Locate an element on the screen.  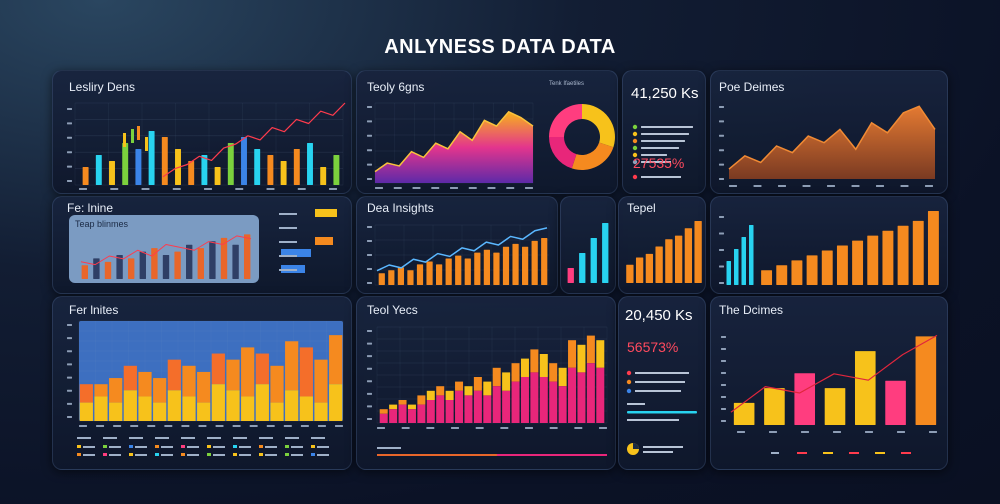
candle is located at coordinates (146, 144).